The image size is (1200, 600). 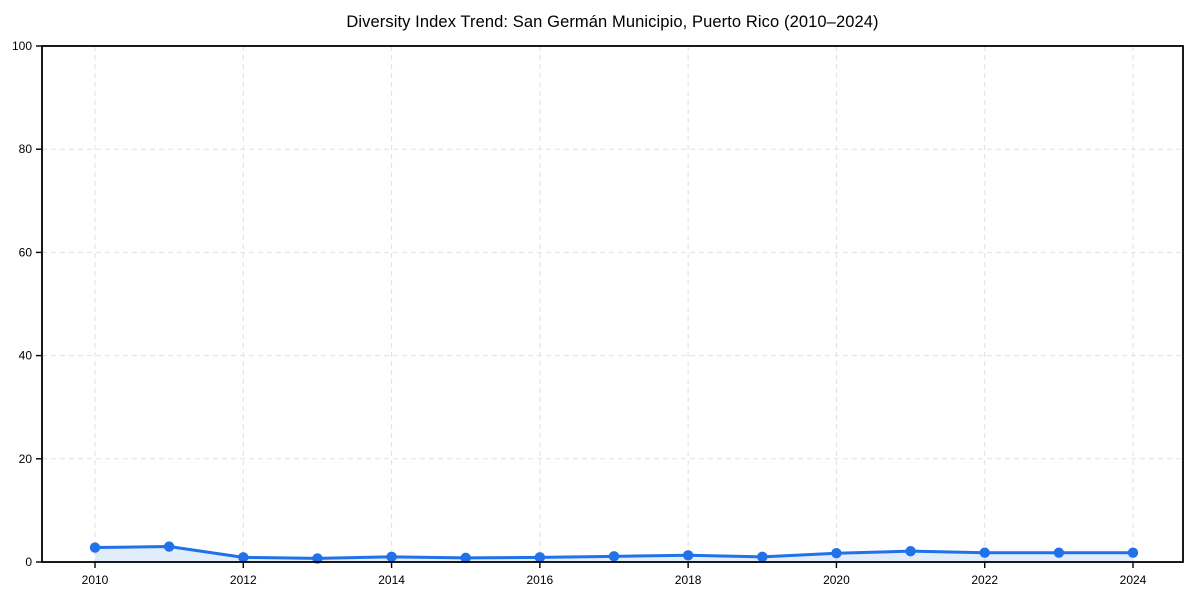 I want to click on y-tick-label: 0, so click(x=28, y=562).